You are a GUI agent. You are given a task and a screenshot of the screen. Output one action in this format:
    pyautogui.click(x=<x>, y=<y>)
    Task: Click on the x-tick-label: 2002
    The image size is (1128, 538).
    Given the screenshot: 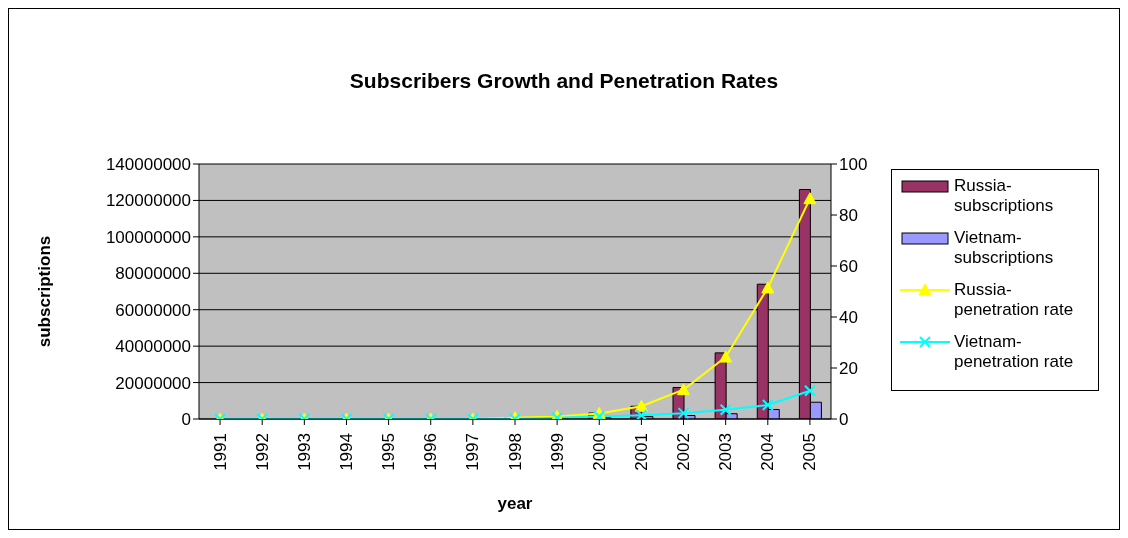 What is the action you would take?
    pyautogui.click(x=684, y=452)
    